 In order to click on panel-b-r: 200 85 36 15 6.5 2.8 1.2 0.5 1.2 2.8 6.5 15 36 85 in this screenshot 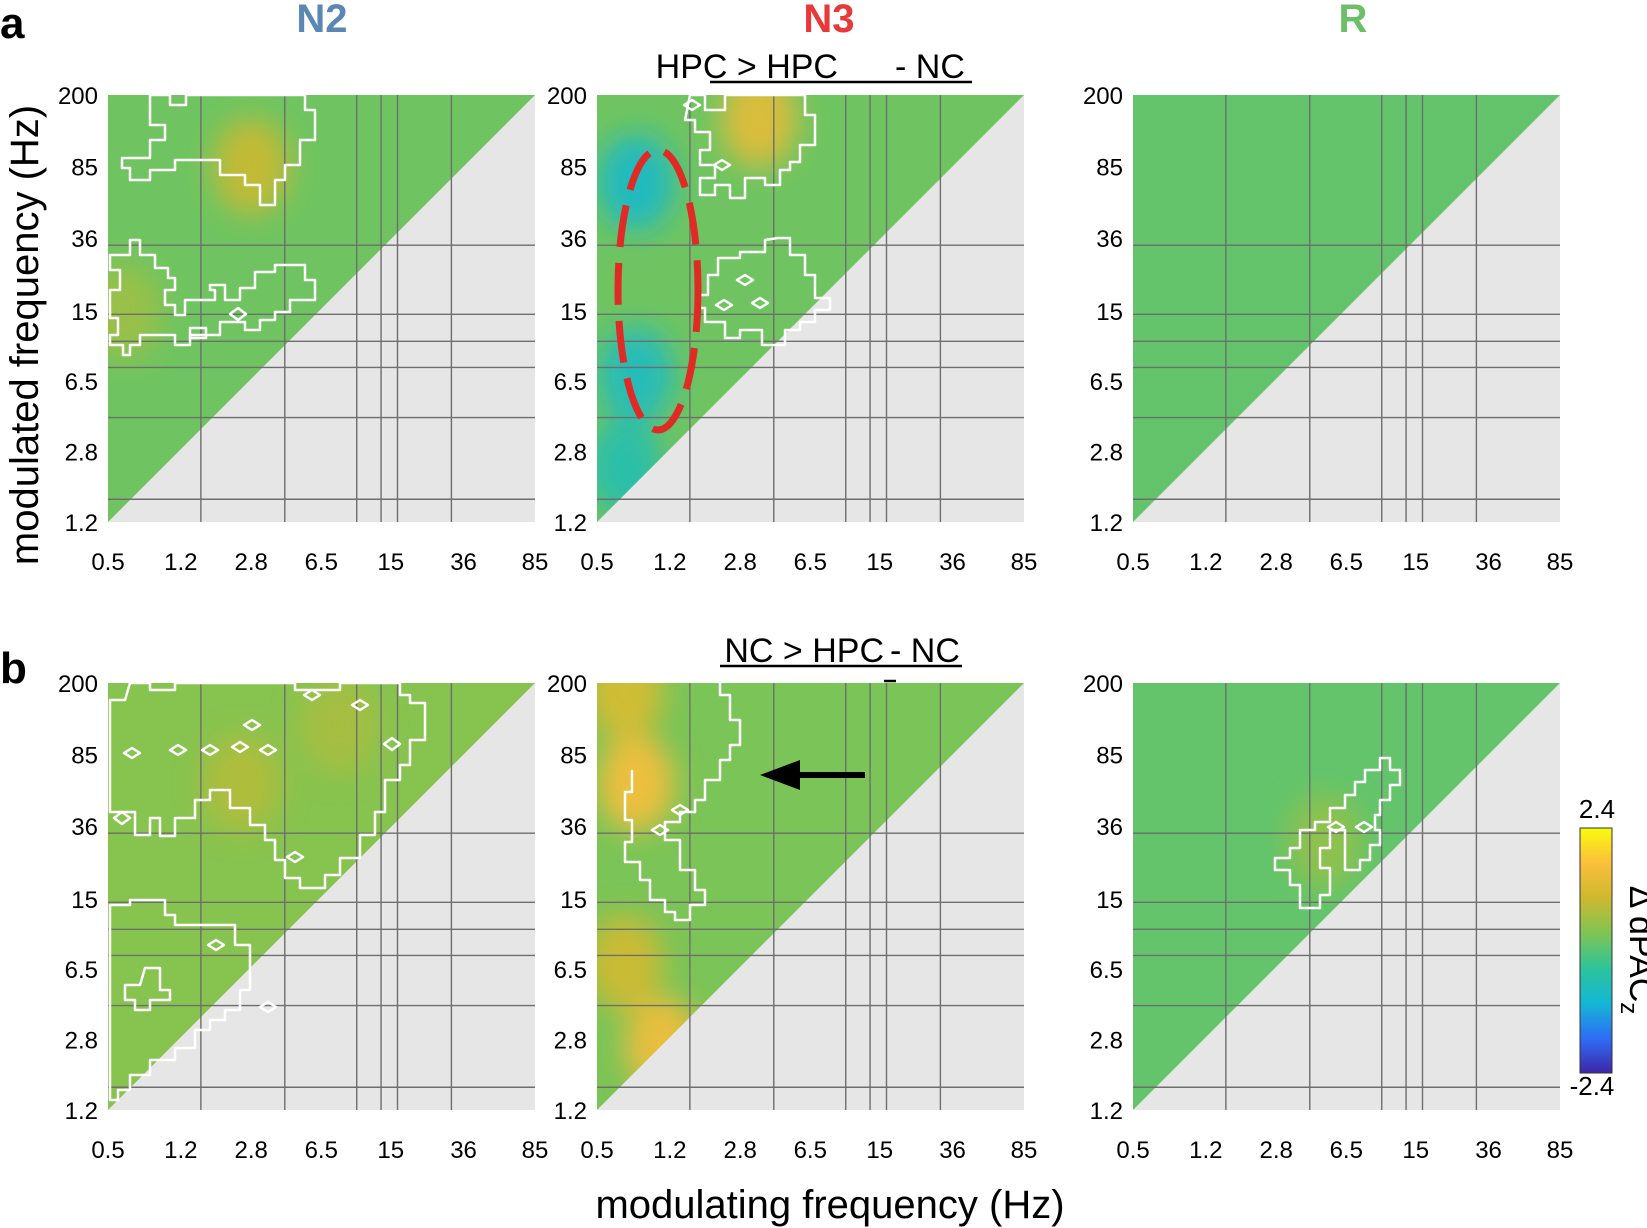, I will do `click(1328, 917)`.